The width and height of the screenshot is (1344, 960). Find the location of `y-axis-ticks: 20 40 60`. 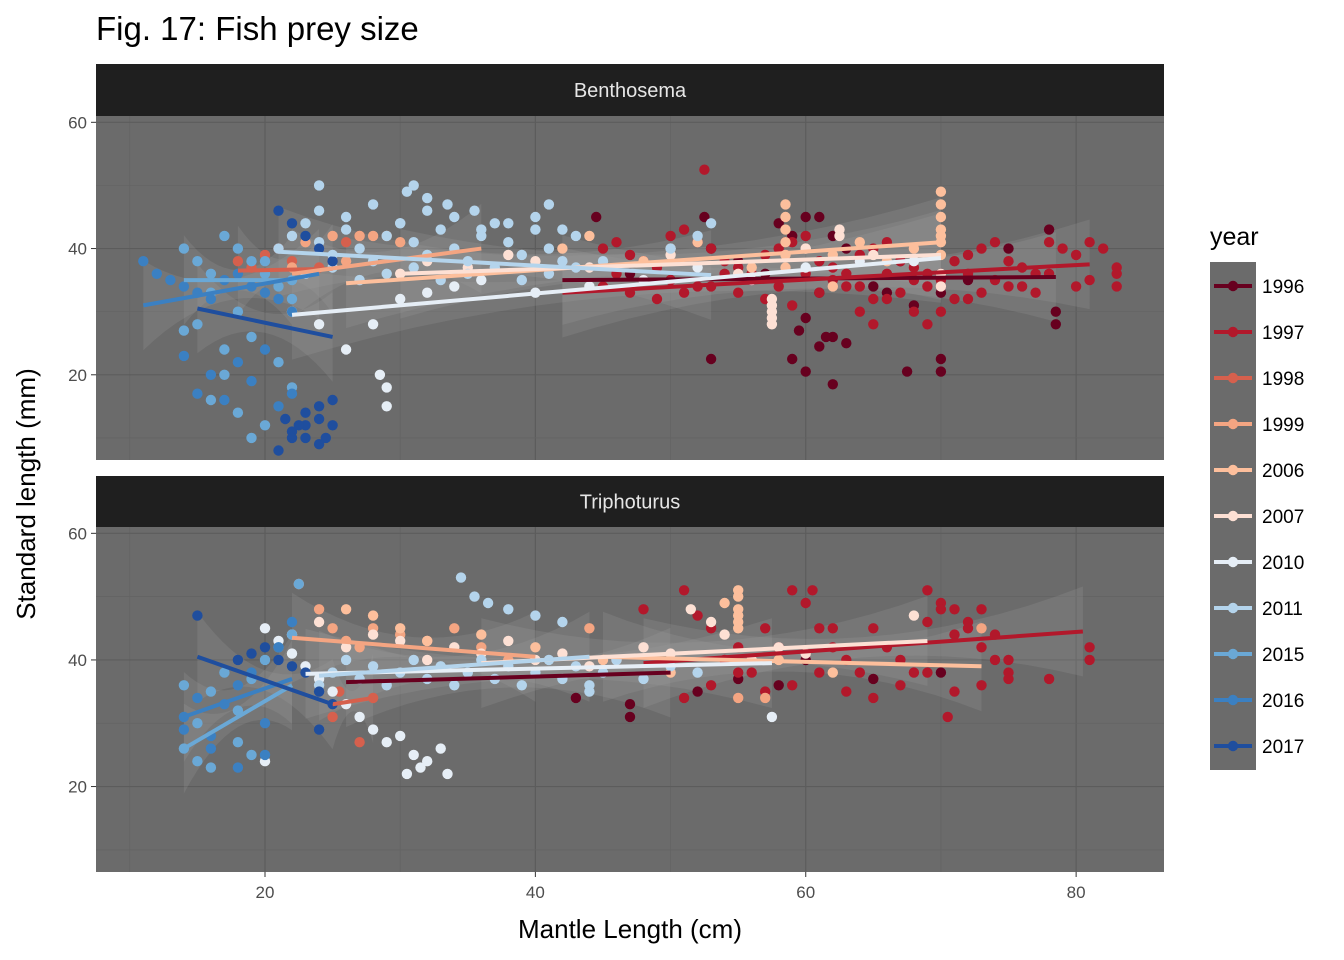

y-axis-ticks: 20 40 60 is located at coordinates (82, 249).